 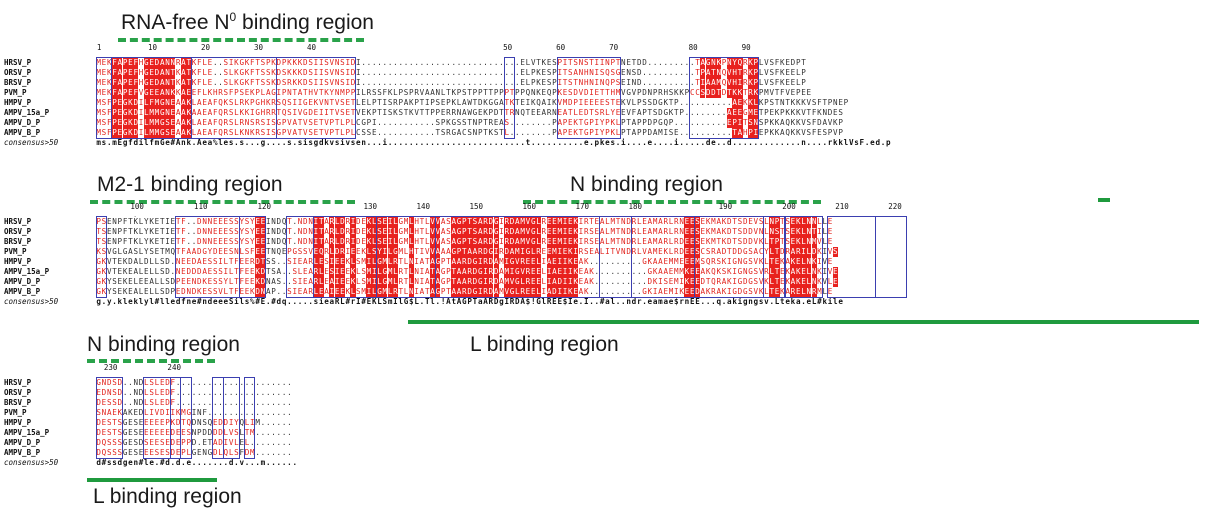 I want to click on residue: s, so click(x=289, y=142).